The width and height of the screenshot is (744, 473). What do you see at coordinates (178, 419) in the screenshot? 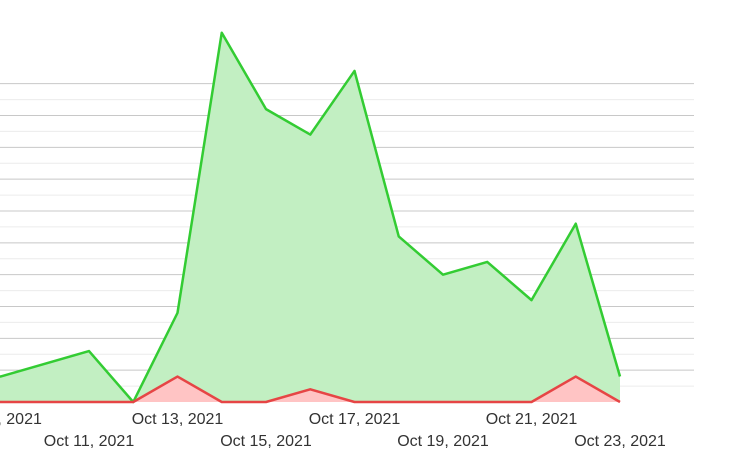
I see `x-tick-label: Oct 13, 2021` at bounding box center [178, 419].